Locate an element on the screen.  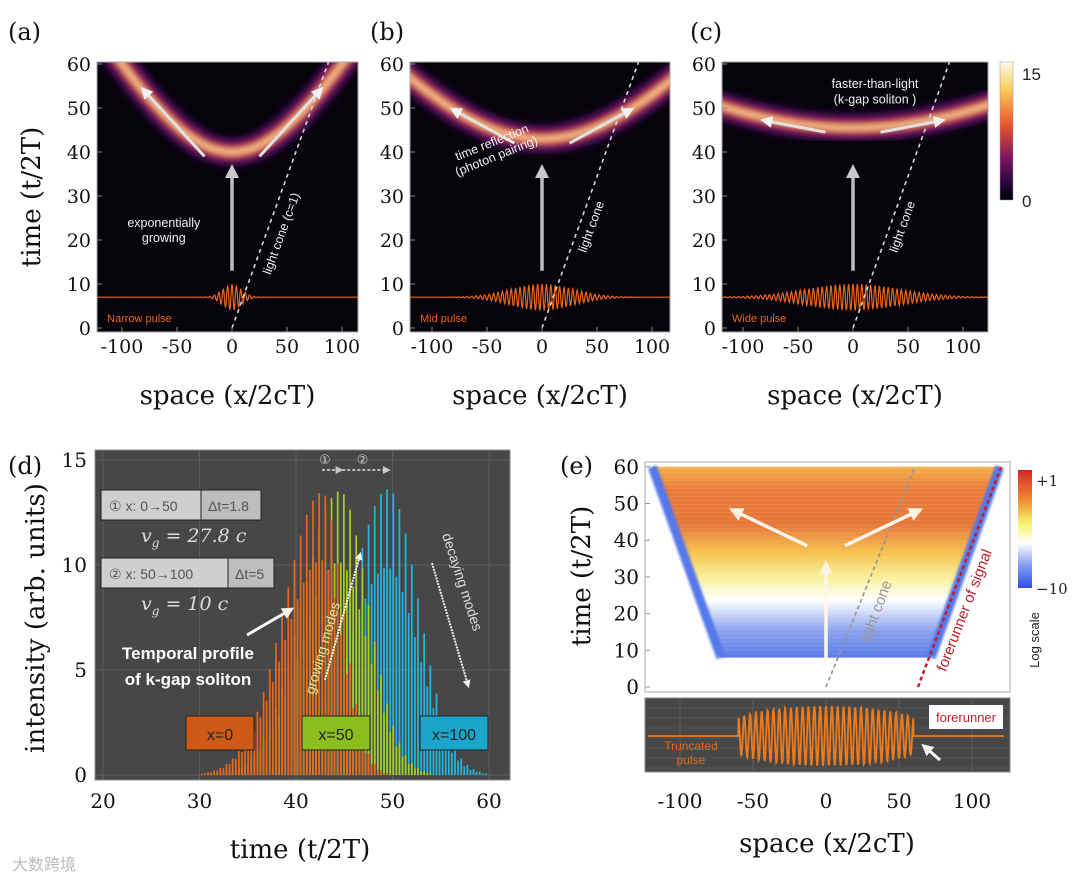
x-tick-label: 20 is located at coordinates (102, 801).